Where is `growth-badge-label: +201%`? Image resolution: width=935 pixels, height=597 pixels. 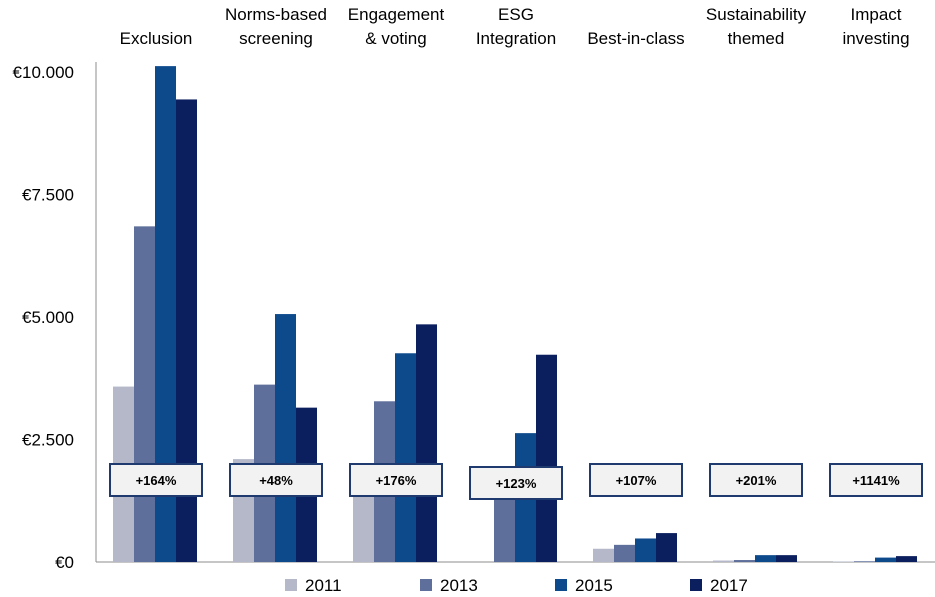
growth-badge-label: +201% is located at coordinates (756, 480).